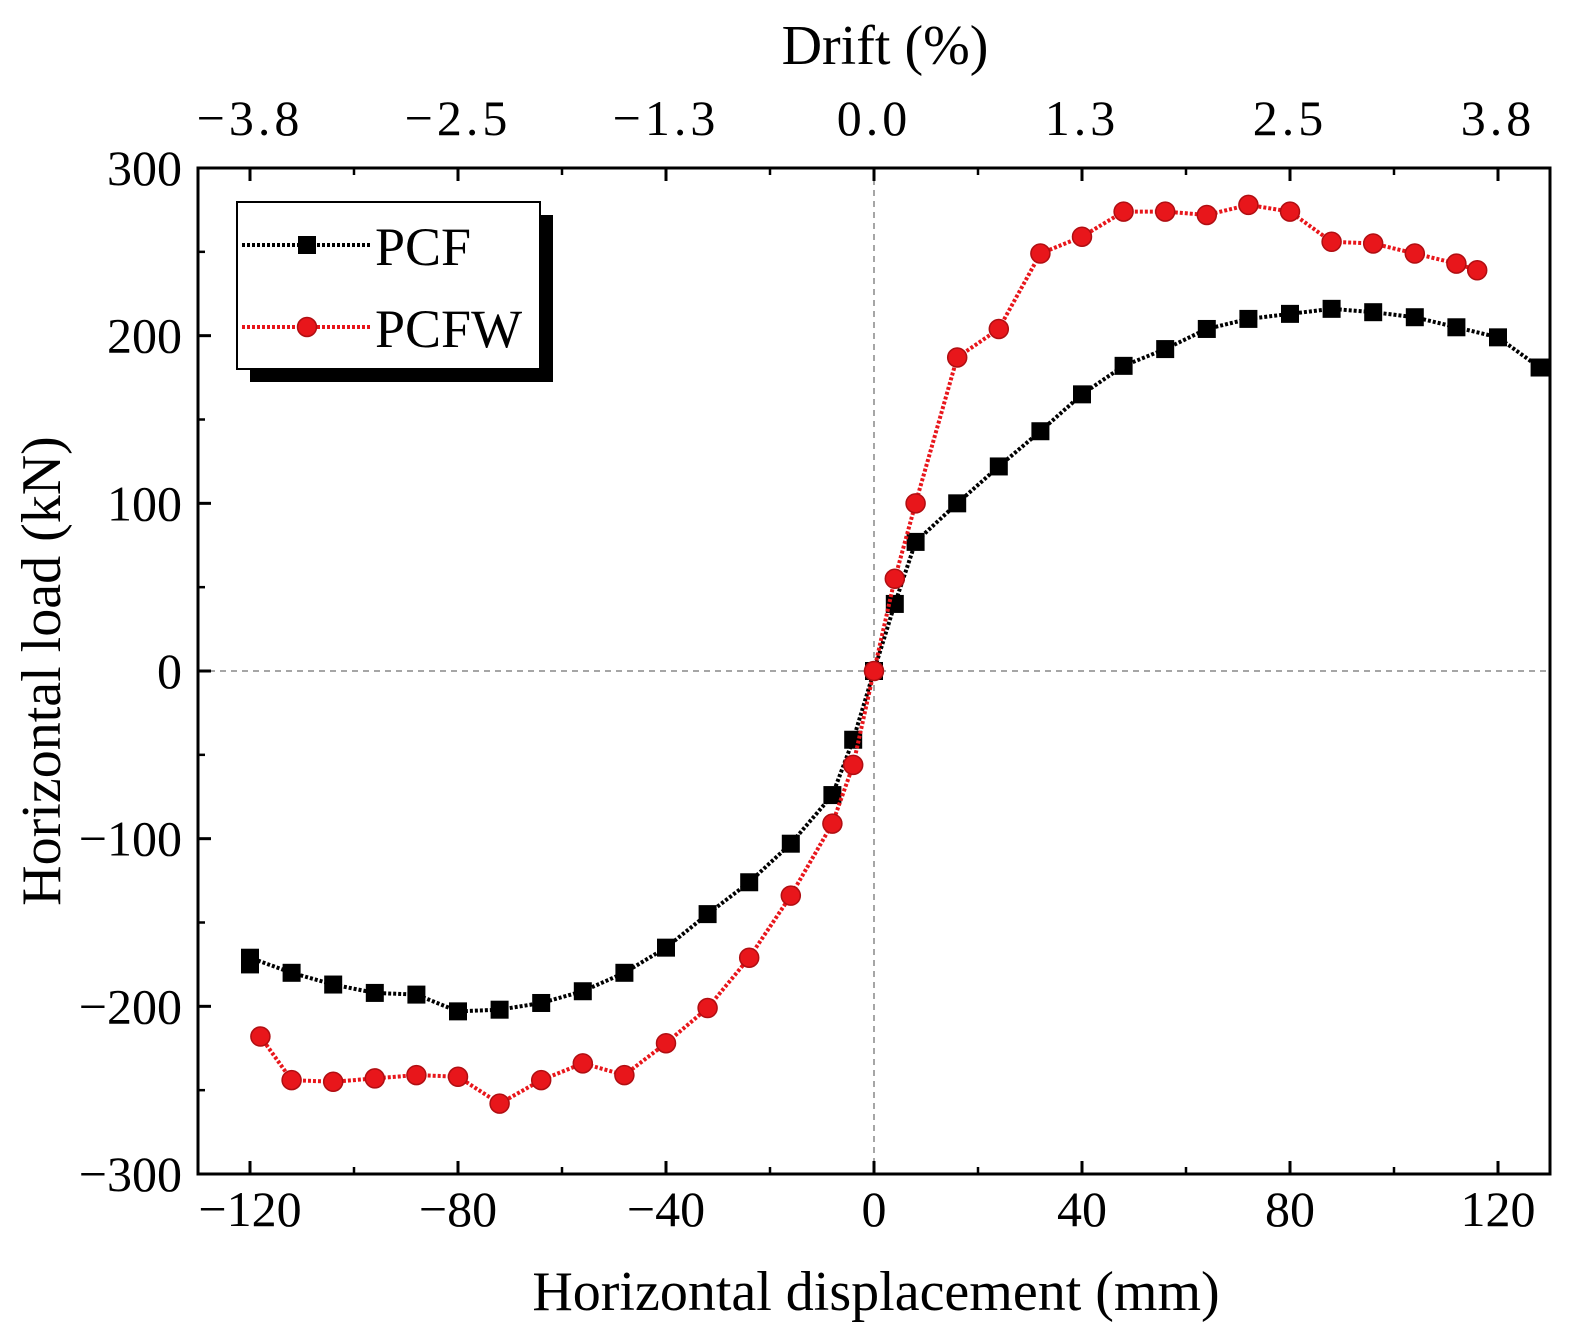  I want to click on legend-label-pcf: PCF, so click(423, 247).